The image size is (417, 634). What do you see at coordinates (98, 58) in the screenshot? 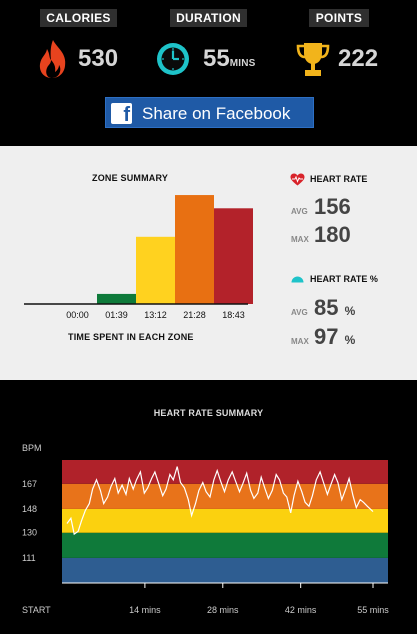
I see `calories-value: 530` at bounding box center [98, 58].